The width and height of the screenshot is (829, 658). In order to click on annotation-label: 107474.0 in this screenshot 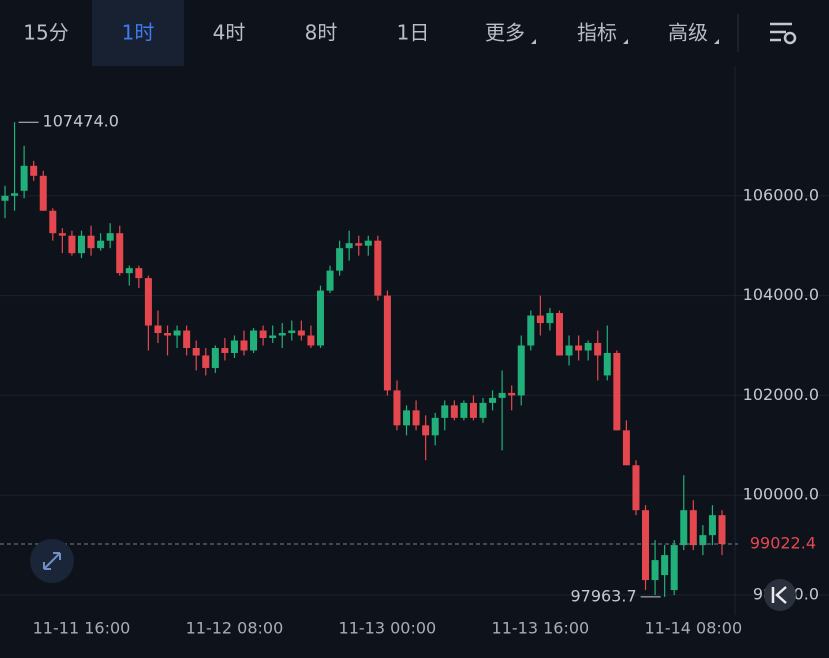, I will do `click(81, 121)`.